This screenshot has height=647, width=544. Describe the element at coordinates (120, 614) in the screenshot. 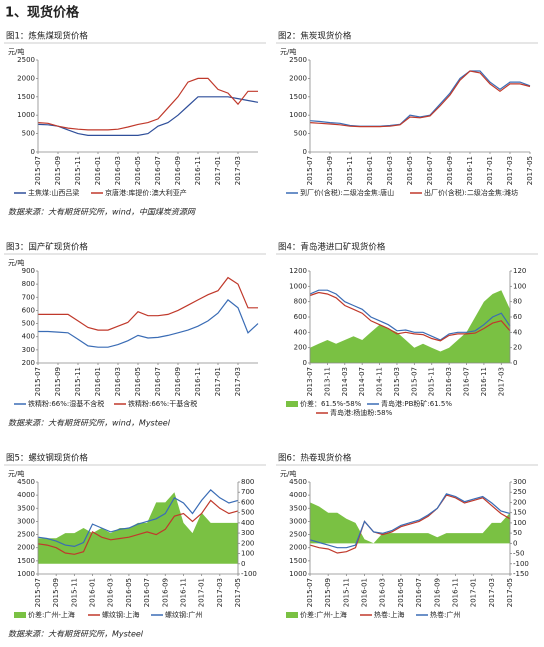

I see `legend-label: 螺纹钢:上海` at that location.